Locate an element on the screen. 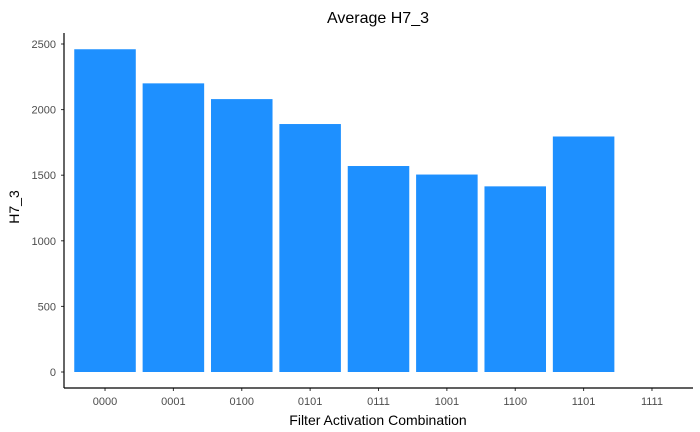 This screenshot has width=700, height=432. y-tick-label: 500 is located at coordinates (47, 307).